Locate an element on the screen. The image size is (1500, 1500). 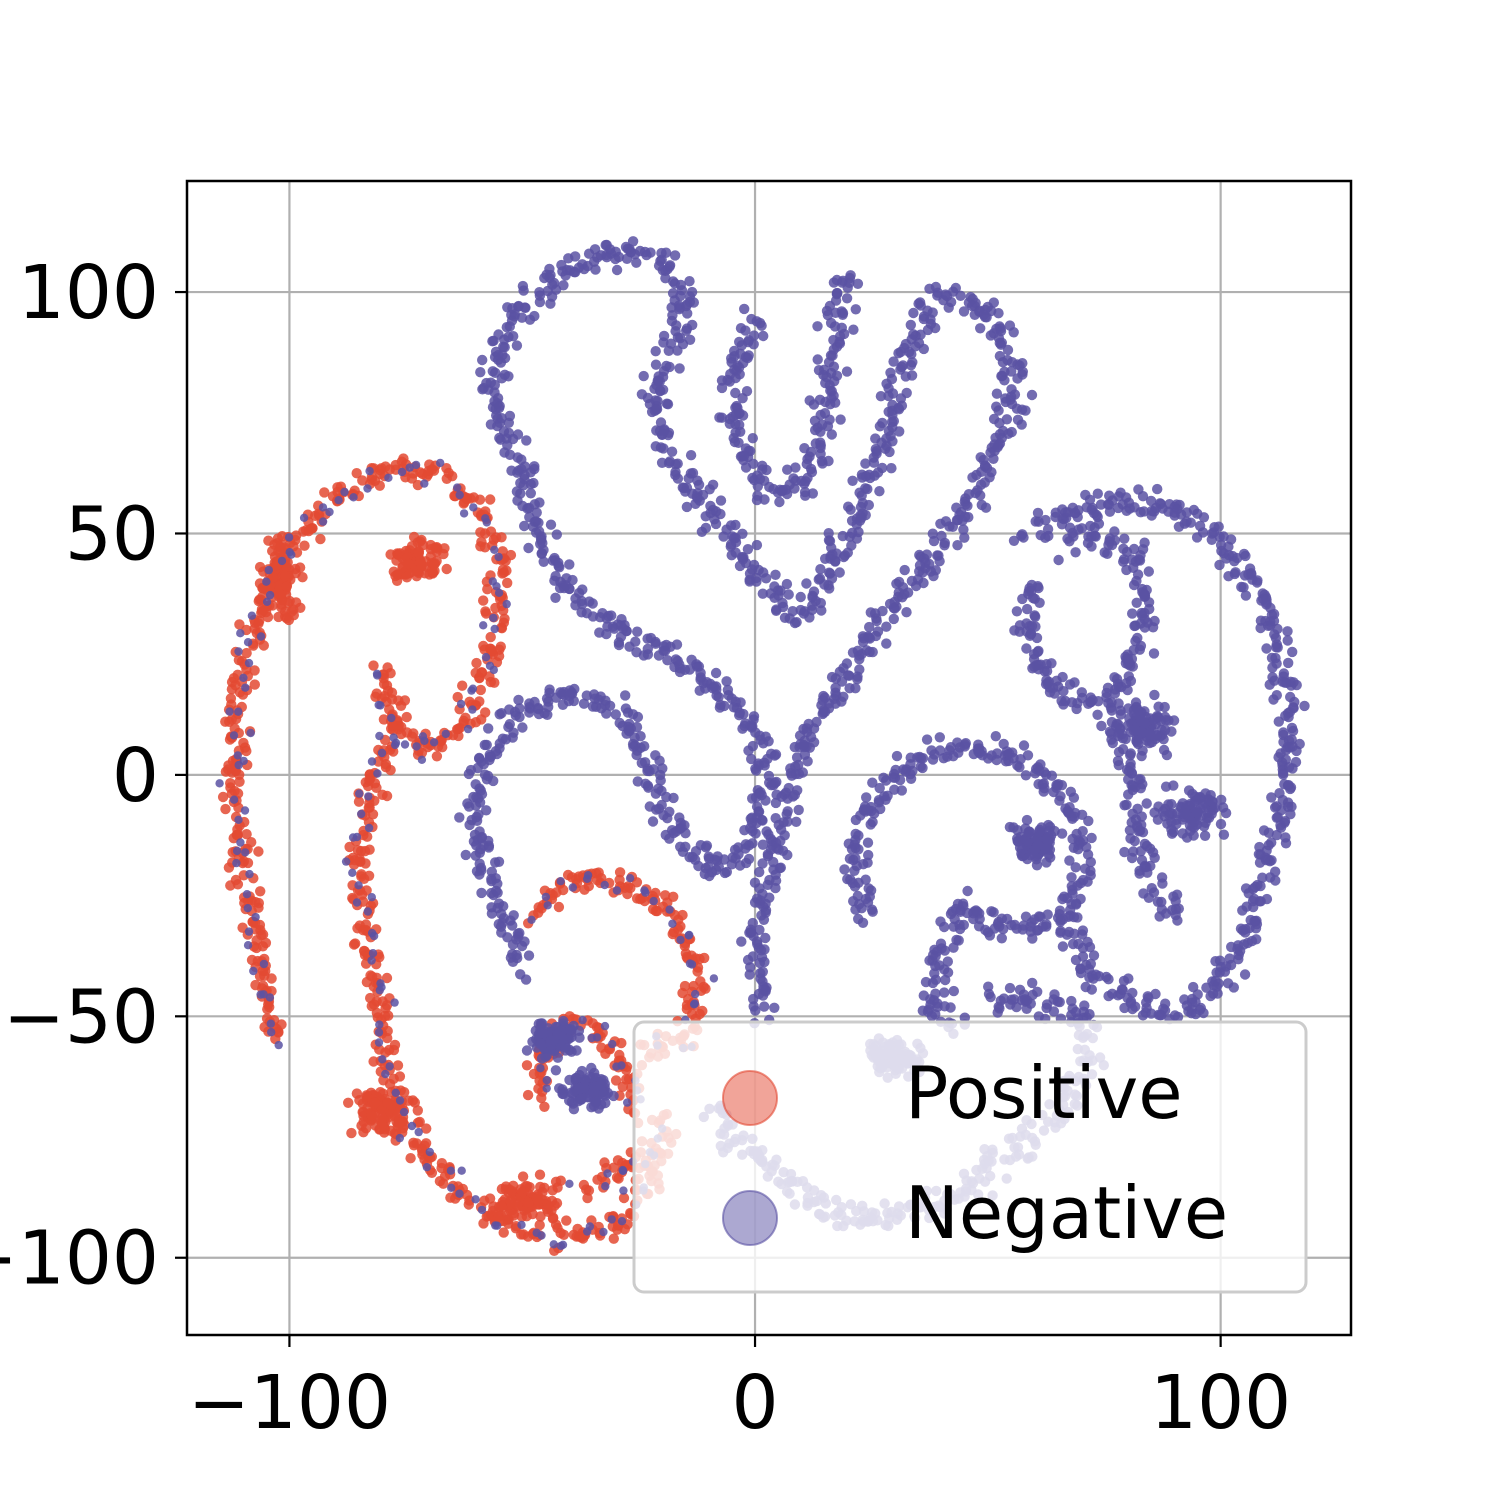
legend-marker-positive is located at coordinates (750, 1098).